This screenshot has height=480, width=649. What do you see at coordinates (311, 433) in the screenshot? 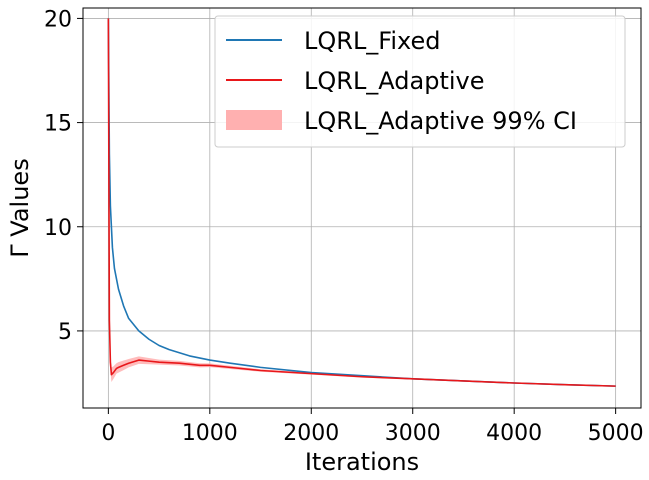
I see `x-tick-label: 2000` at bounding box center [311, 433].